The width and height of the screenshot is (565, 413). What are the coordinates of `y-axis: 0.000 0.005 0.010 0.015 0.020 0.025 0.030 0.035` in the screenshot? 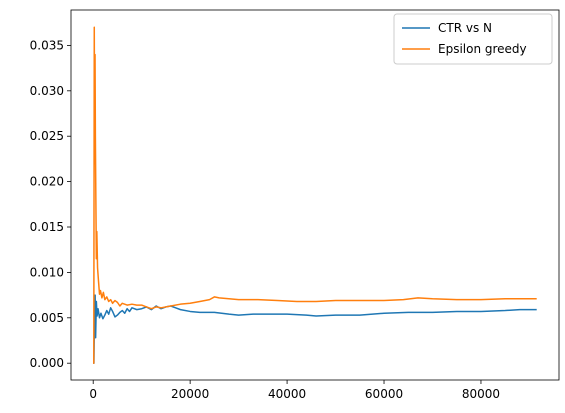 It's located at (50, 204).